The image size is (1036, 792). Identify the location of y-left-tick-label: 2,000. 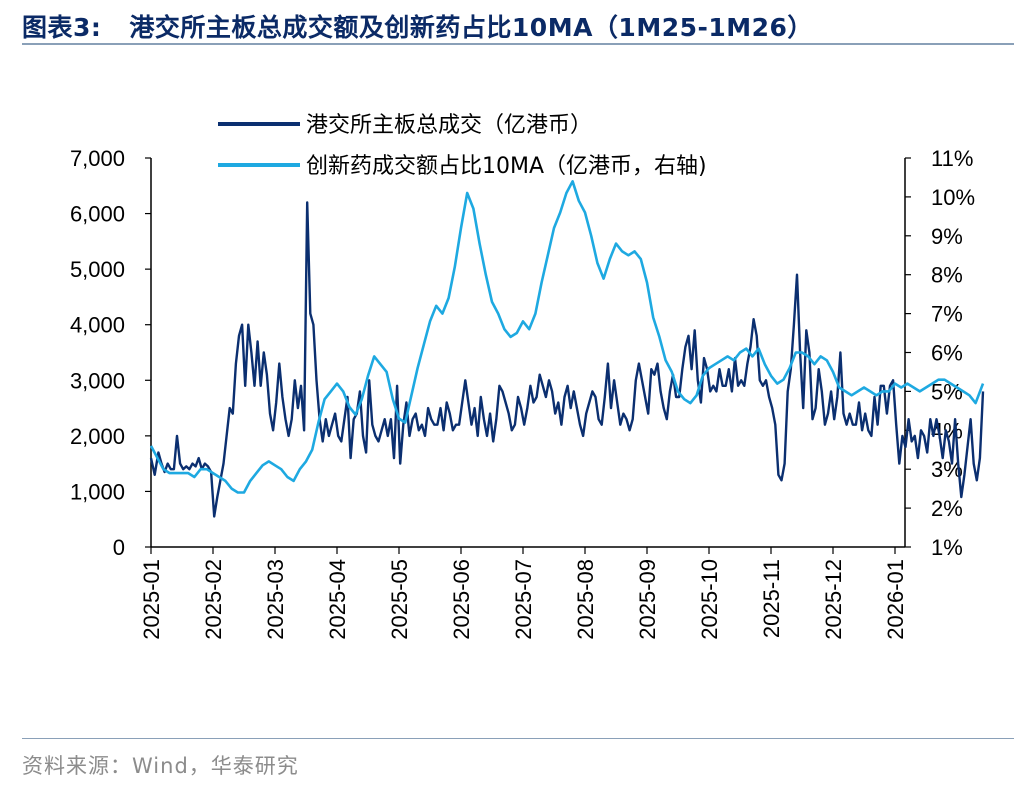
(97, 436).